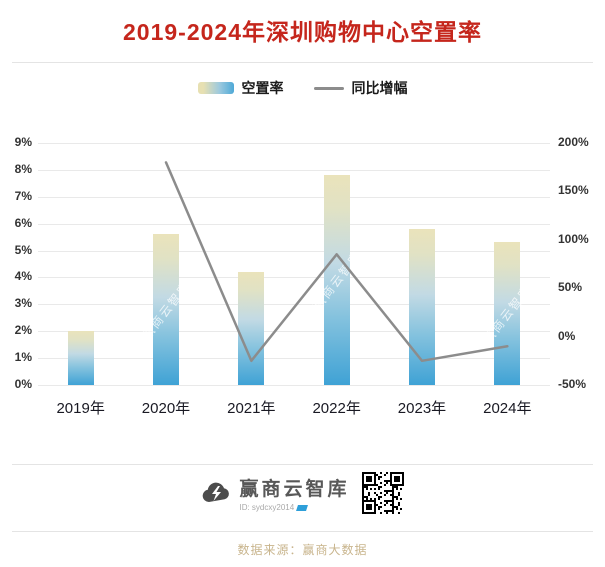 Image resolution: width=605 pixels, height=567 pixels. I want to click on bar-2022年, so click(336, 280).